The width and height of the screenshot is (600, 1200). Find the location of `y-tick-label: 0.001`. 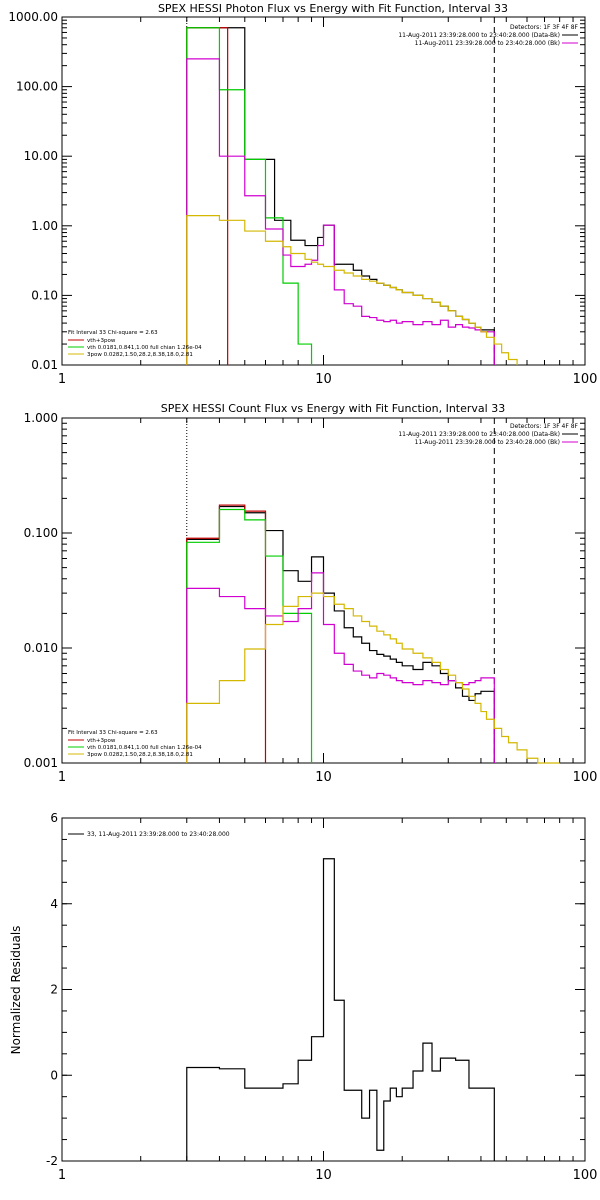

y-tick-label: 0.001 is located at coordinates (41, 763).